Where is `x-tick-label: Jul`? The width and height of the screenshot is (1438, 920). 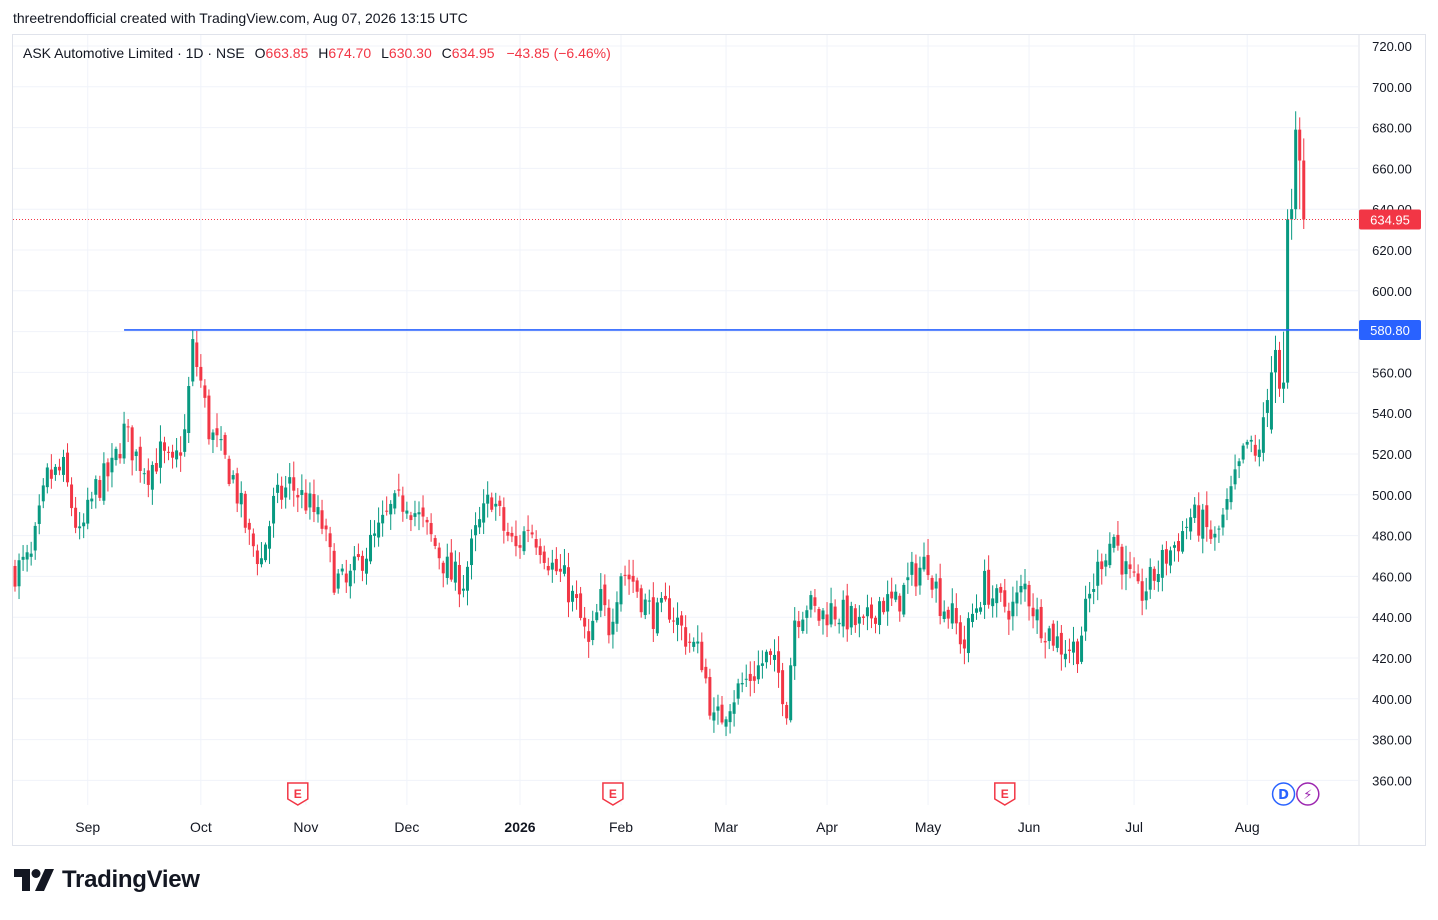 x-tick-label: Jul is located at coordinates (1134, 827).